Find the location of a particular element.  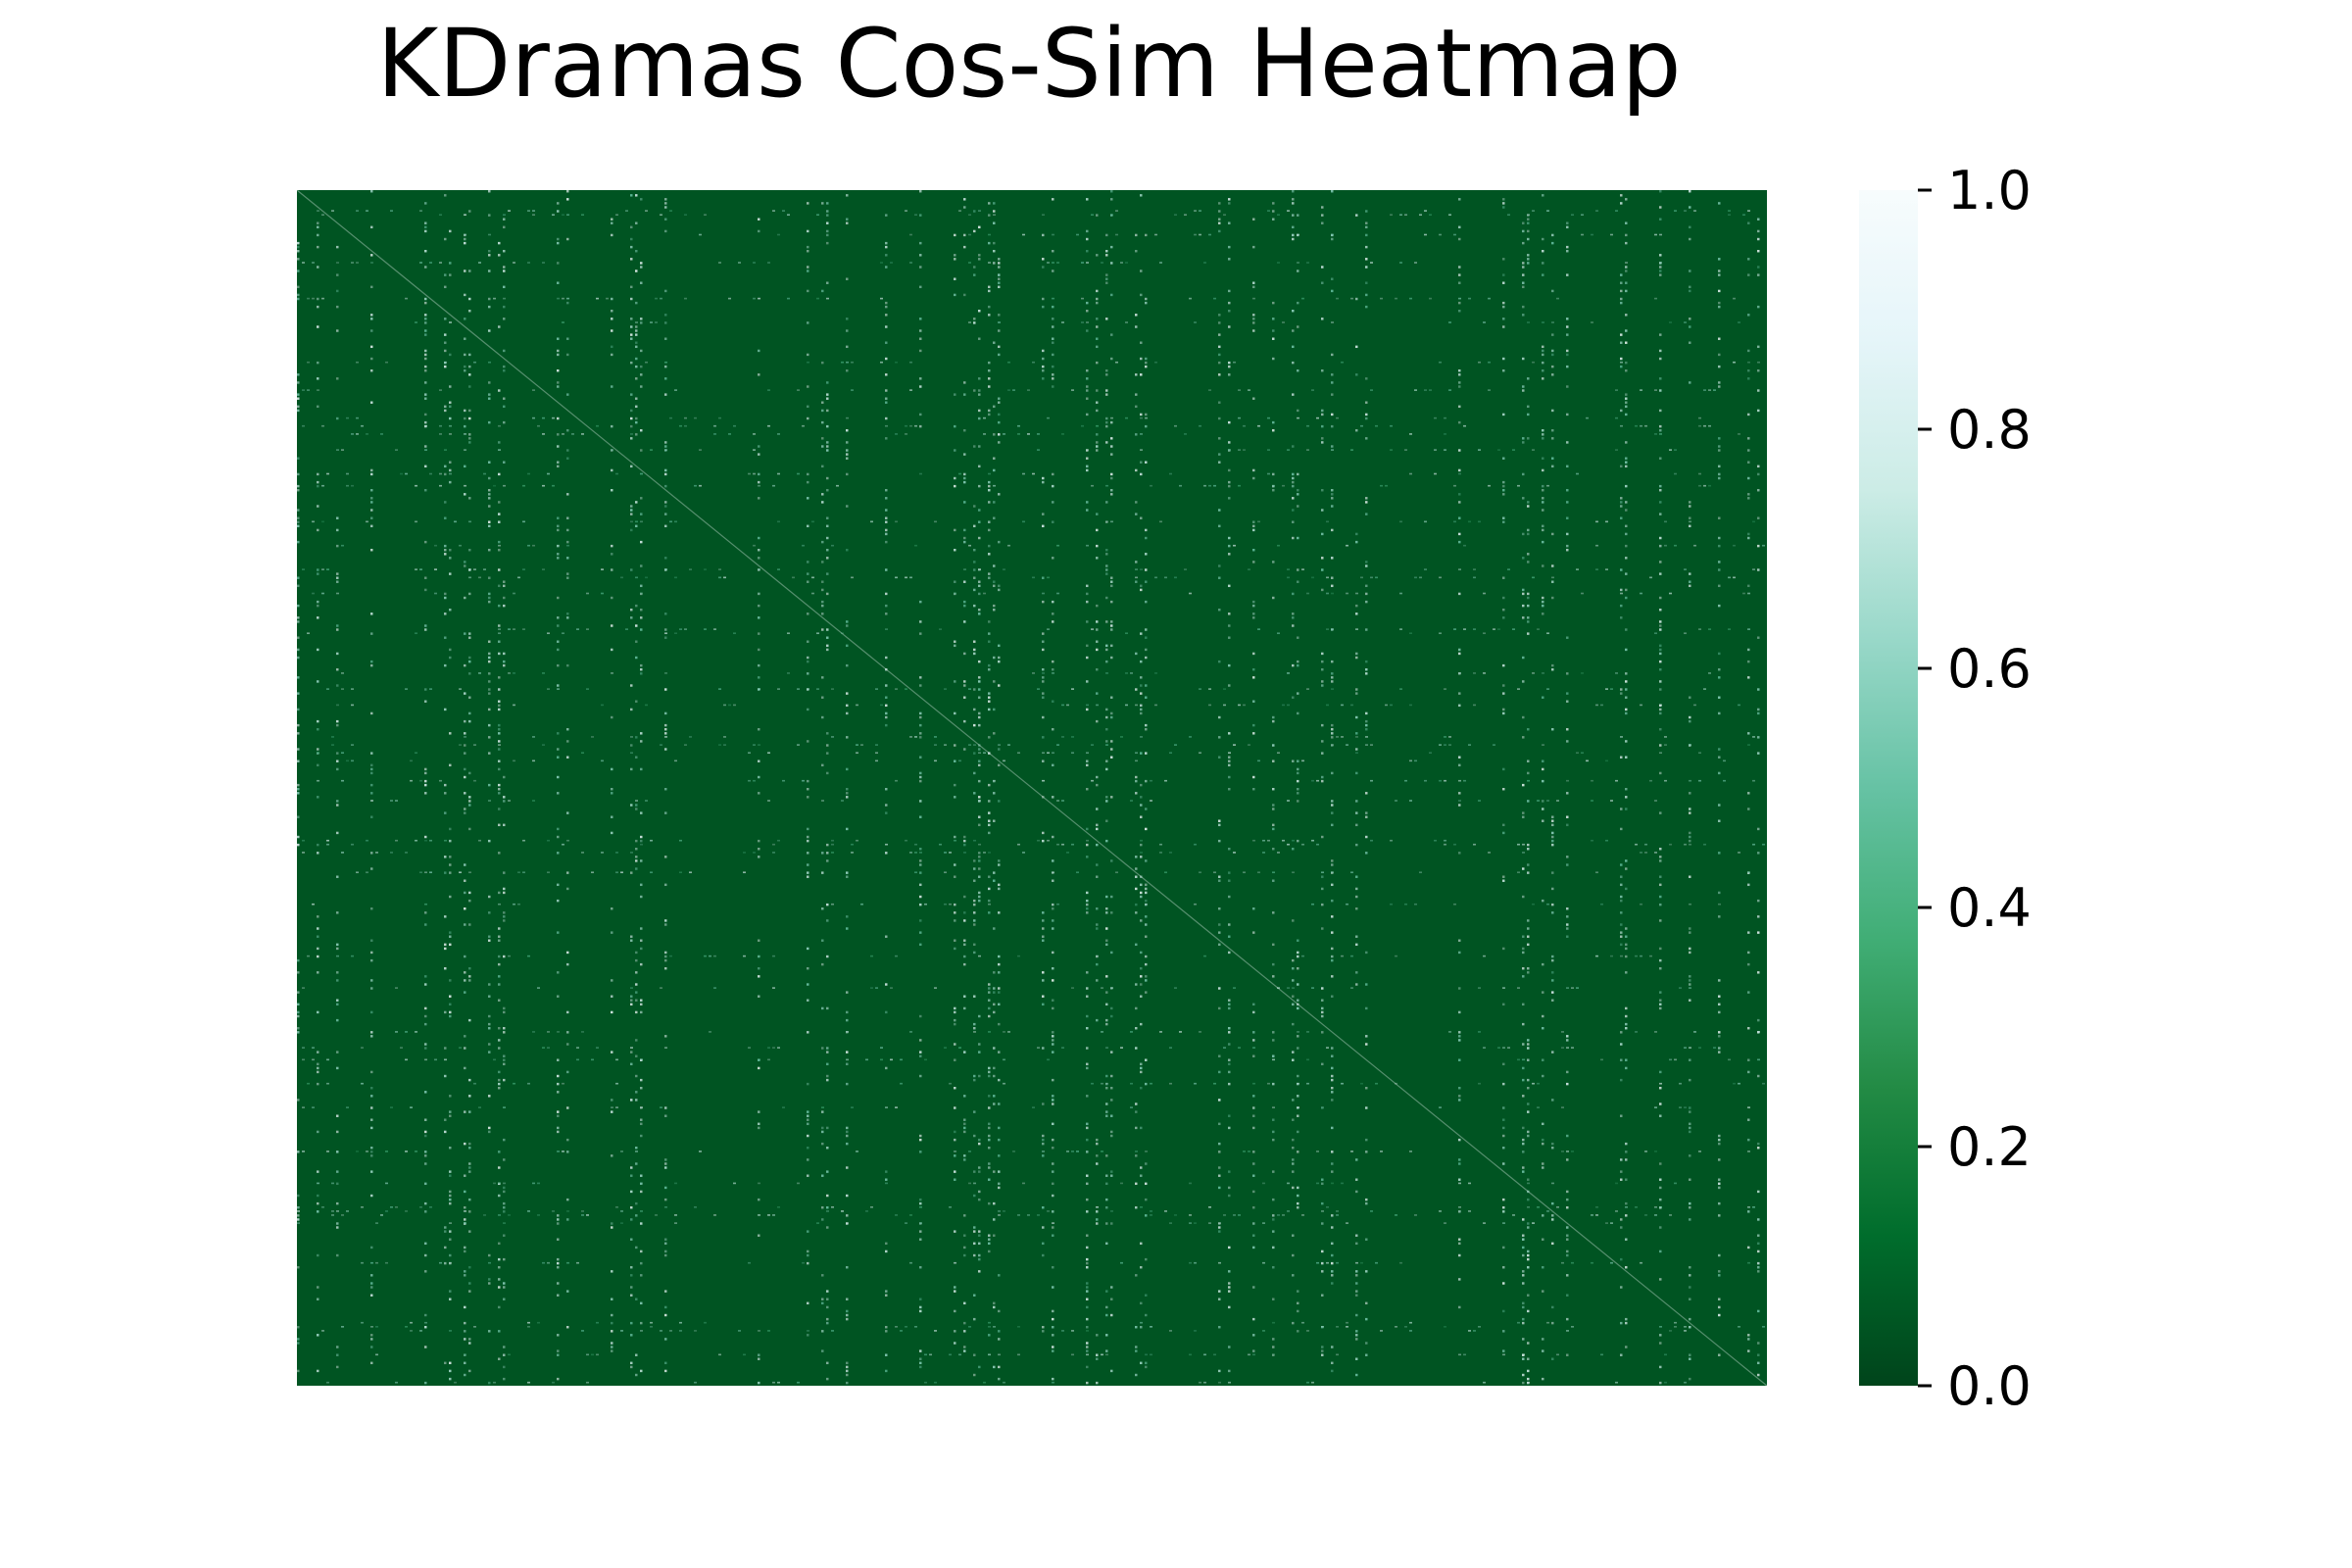

colorbar: 0.0 0.2 0.4 0.6 0.8 1.0 is located at coordinates (1945, 788).